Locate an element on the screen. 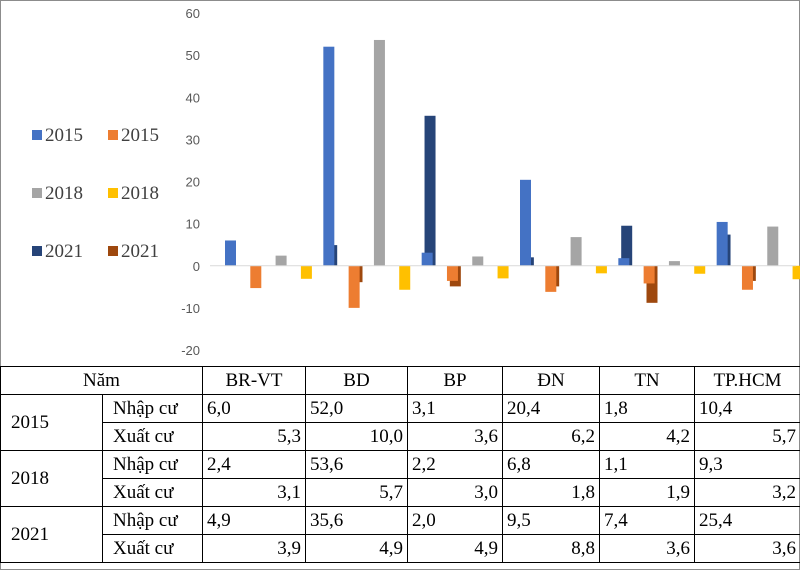 The width and height of the screenshot is (800, 570). immigration-value-cell: 2,0 is located at coordinates (455, 520).